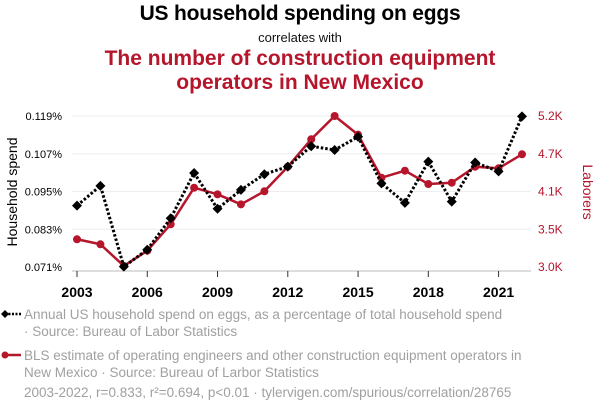  I want to click on y2-tick-label: 5.2K, so click(550, 116).